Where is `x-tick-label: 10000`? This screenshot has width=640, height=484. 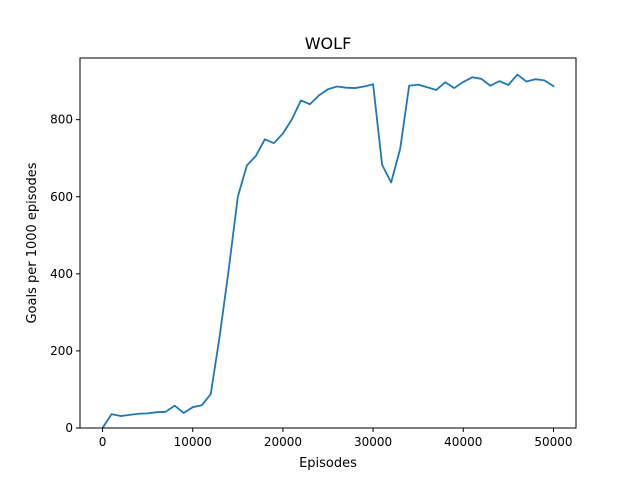 x-tick-label: 10000 is located at coordinates (193, 442).